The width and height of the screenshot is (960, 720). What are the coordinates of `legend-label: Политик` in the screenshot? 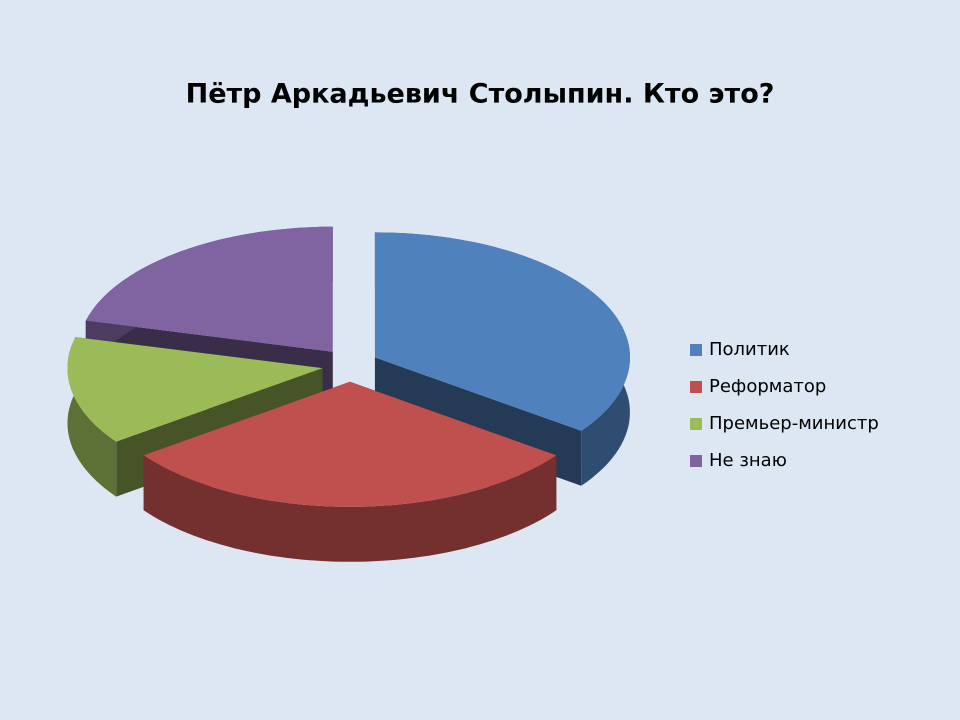 It's located at (749, 349).